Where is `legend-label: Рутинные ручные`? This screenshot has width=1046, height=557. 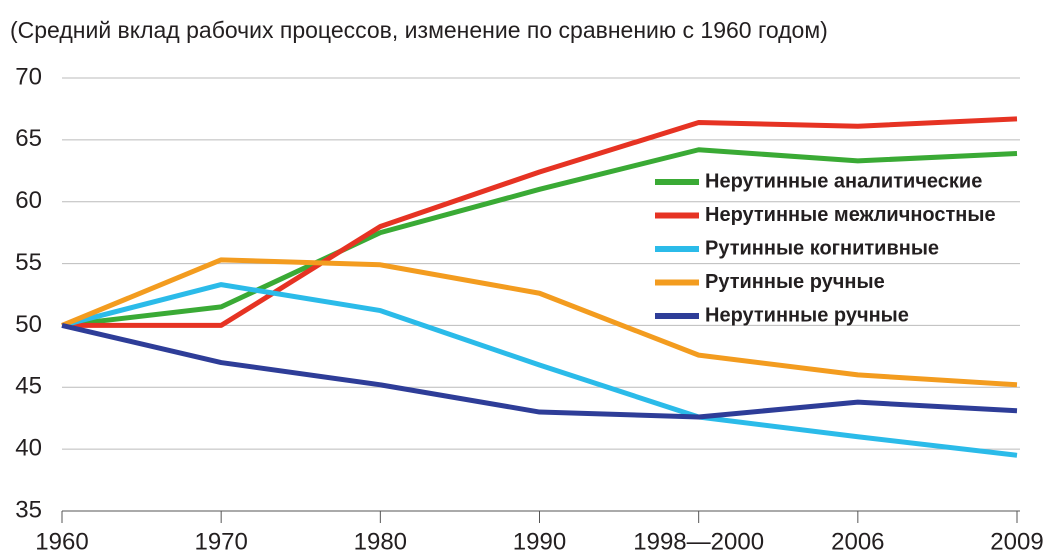 legend-label: Рутинные ручные is located at coordinates (795, 282).